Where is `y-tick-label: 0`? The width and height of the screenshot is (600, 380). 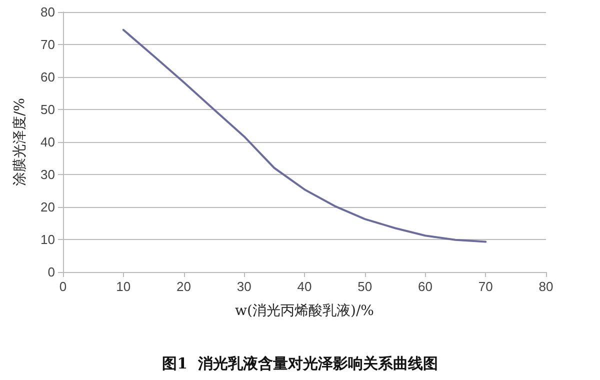
y-tick-label: 0 is located at coordinates (51, 272).